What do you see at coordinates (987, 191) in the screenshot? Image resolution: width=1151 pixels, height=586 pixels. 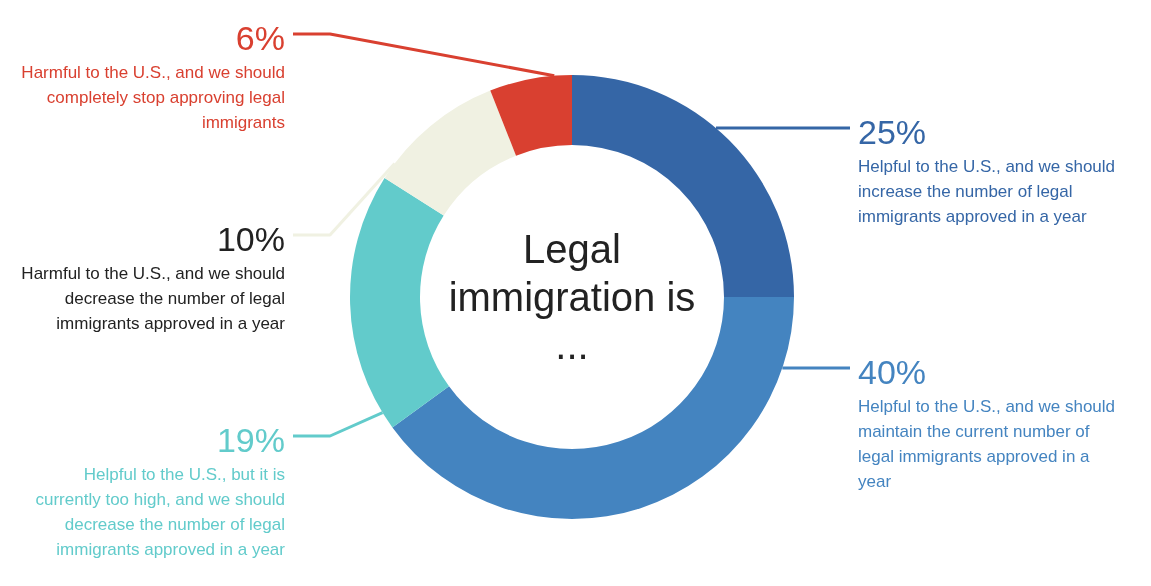 I see `slice-label: Helpful to the U.S., and we should increase the number of legal immigrants approved in a year` at bounding box center [987, 191].